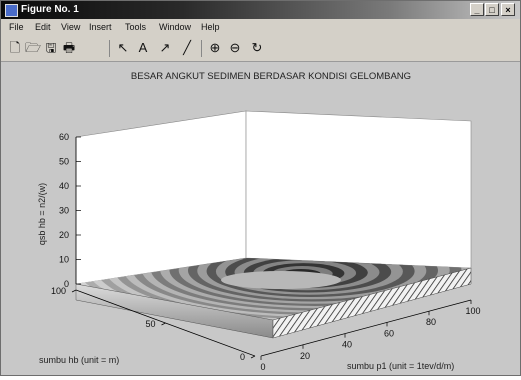 This screenshot has height=380, width=521. Describe the element at coordinates (150, 324) in the screenshot. I see `y-tick-label: 50` at that location.